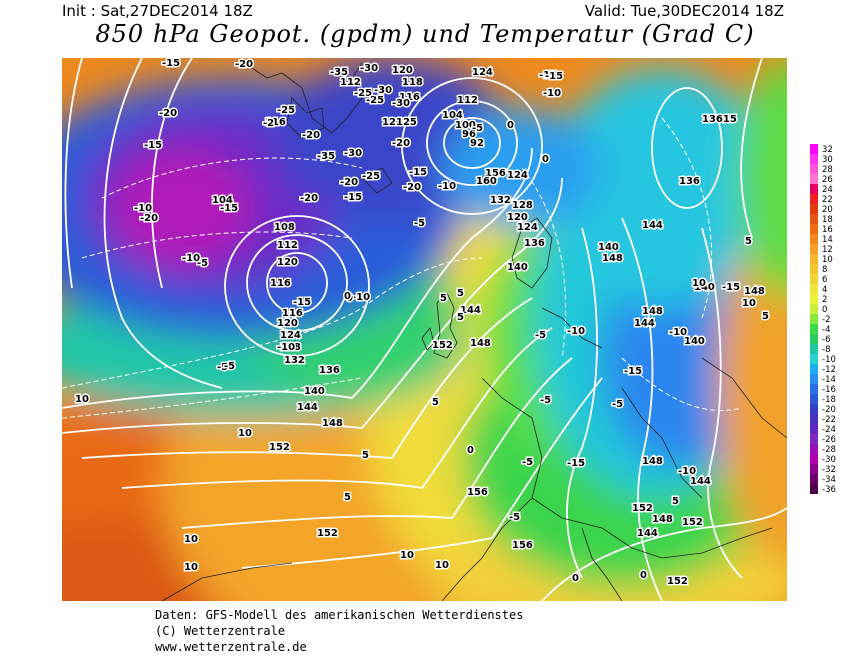  Describe the element at coordinates (284, 227) in the screenshot. I see `geopotential-label: 108` at that location.